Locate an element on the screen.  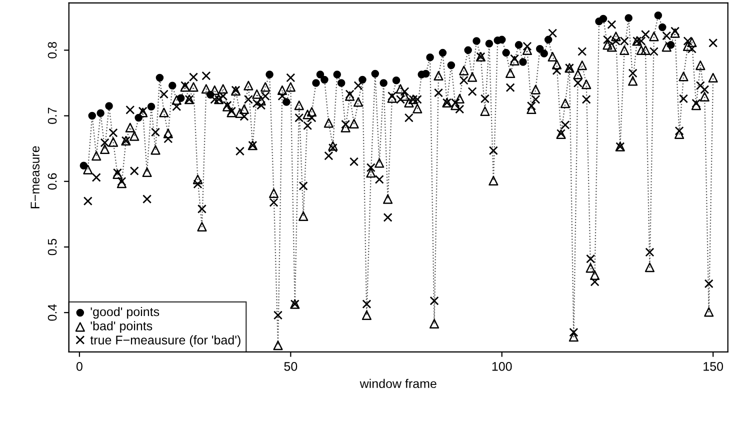
x-tick-label: 100 is located at coordinates (502, 366).